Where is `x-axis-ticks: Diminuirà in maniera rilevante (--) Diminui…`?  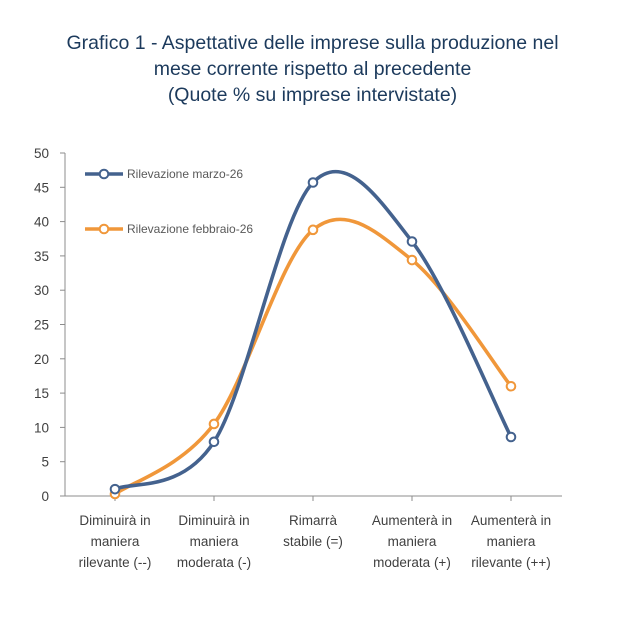
x-axis-ticks: Diminuirà in maniera rilevante (--) Diminui… is located at coordinates (315, 533).